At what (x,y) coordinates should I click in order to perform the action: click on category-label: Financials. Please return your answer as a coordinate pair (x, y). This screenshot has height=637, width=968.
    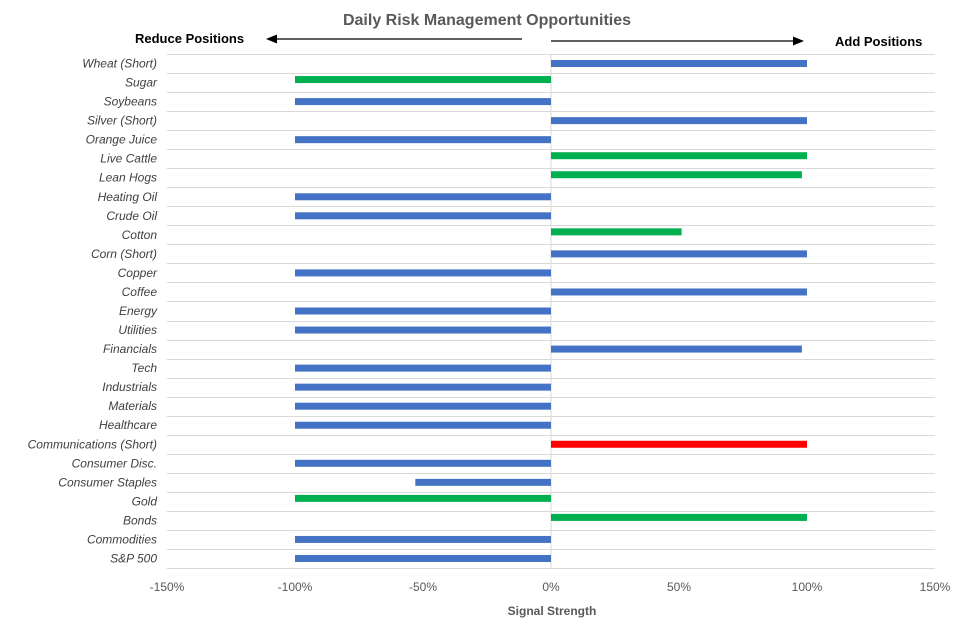
    Looking at the image, I should click on (130, 349).